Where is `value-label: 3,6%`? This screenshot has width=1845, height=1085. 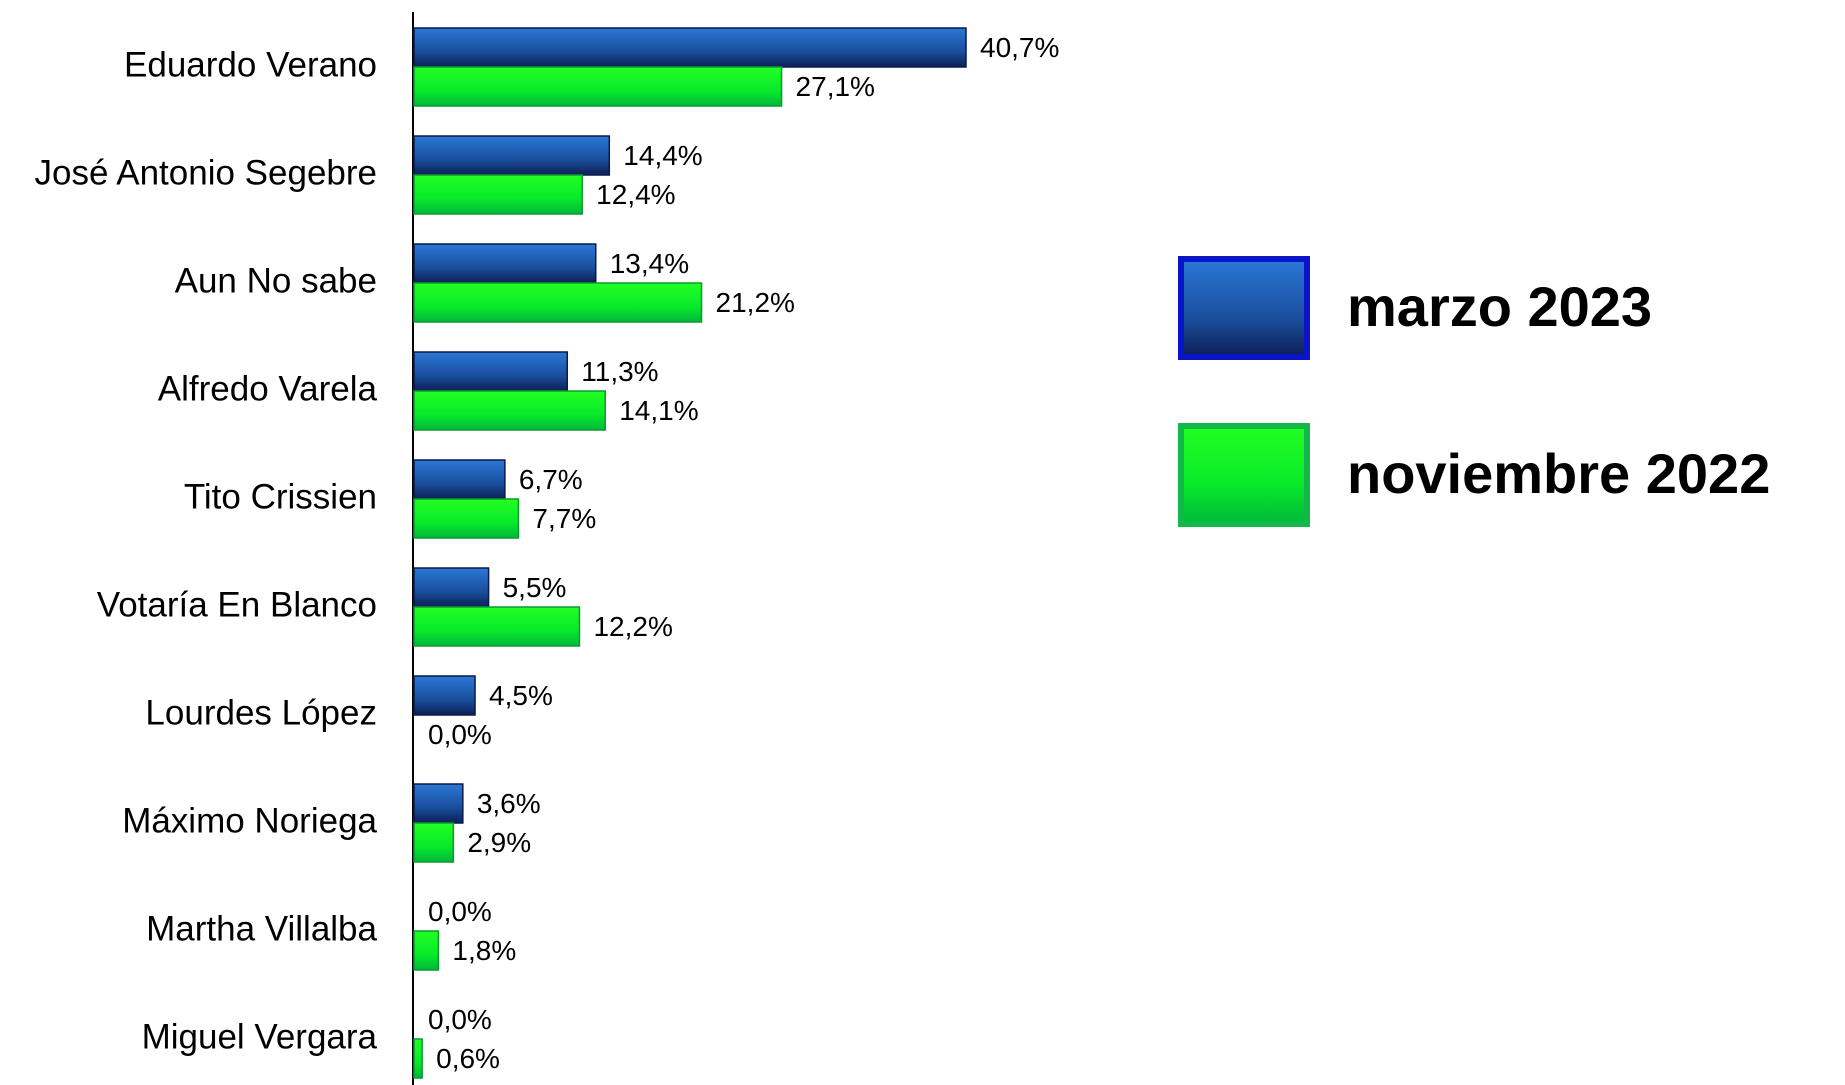
value-label: 3,6% is located at coordinates (509, 803).